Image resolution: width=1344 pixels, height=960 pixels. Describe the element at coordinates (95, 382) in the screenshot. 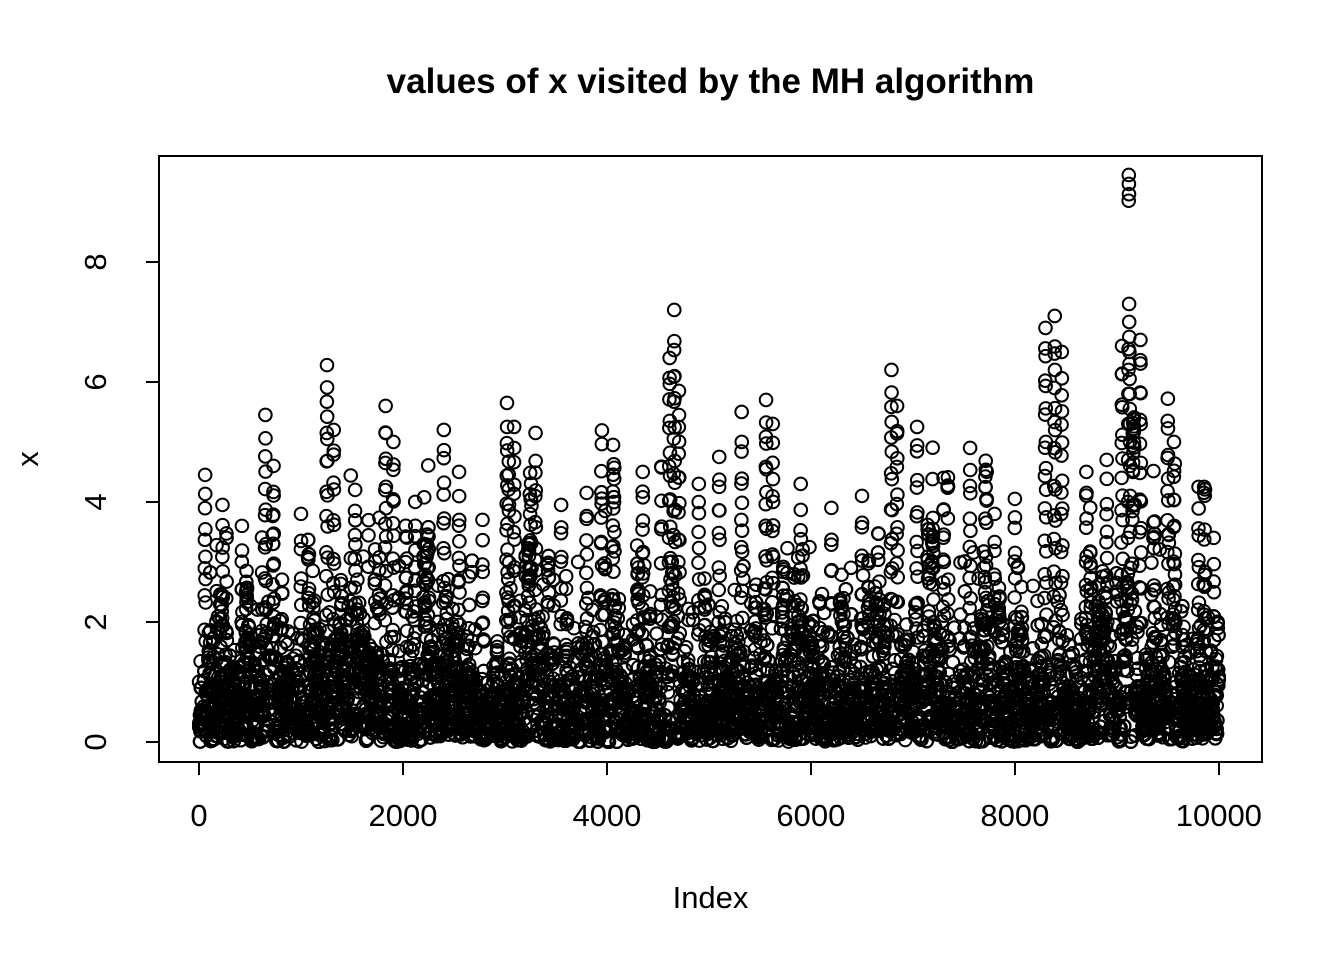

I see `y-tick-label: 6` at that location.